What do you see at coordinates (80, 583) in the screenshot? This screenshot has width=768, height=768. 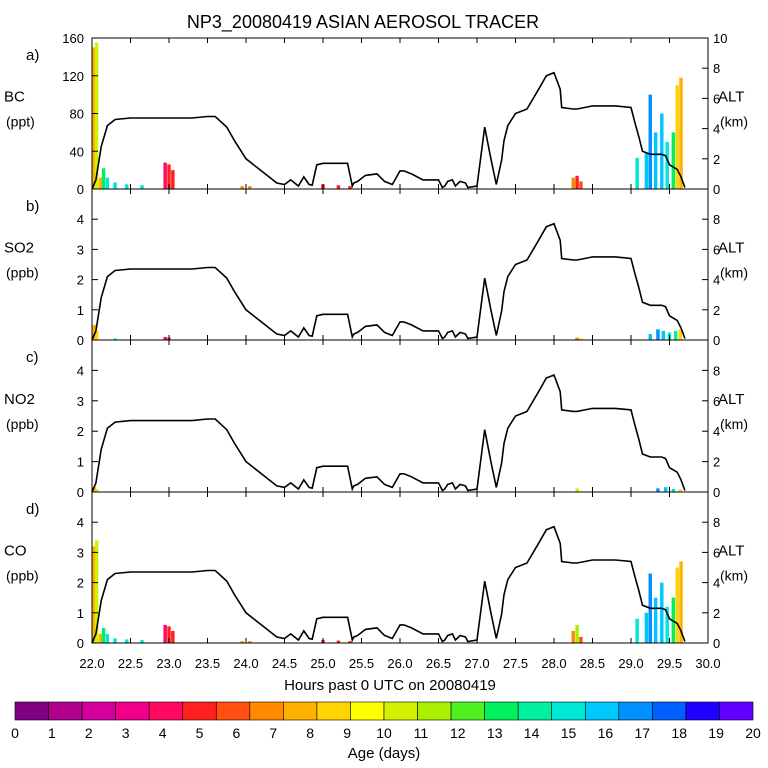 I see `y-tick-label: 2` at bounding box center [80, 583].